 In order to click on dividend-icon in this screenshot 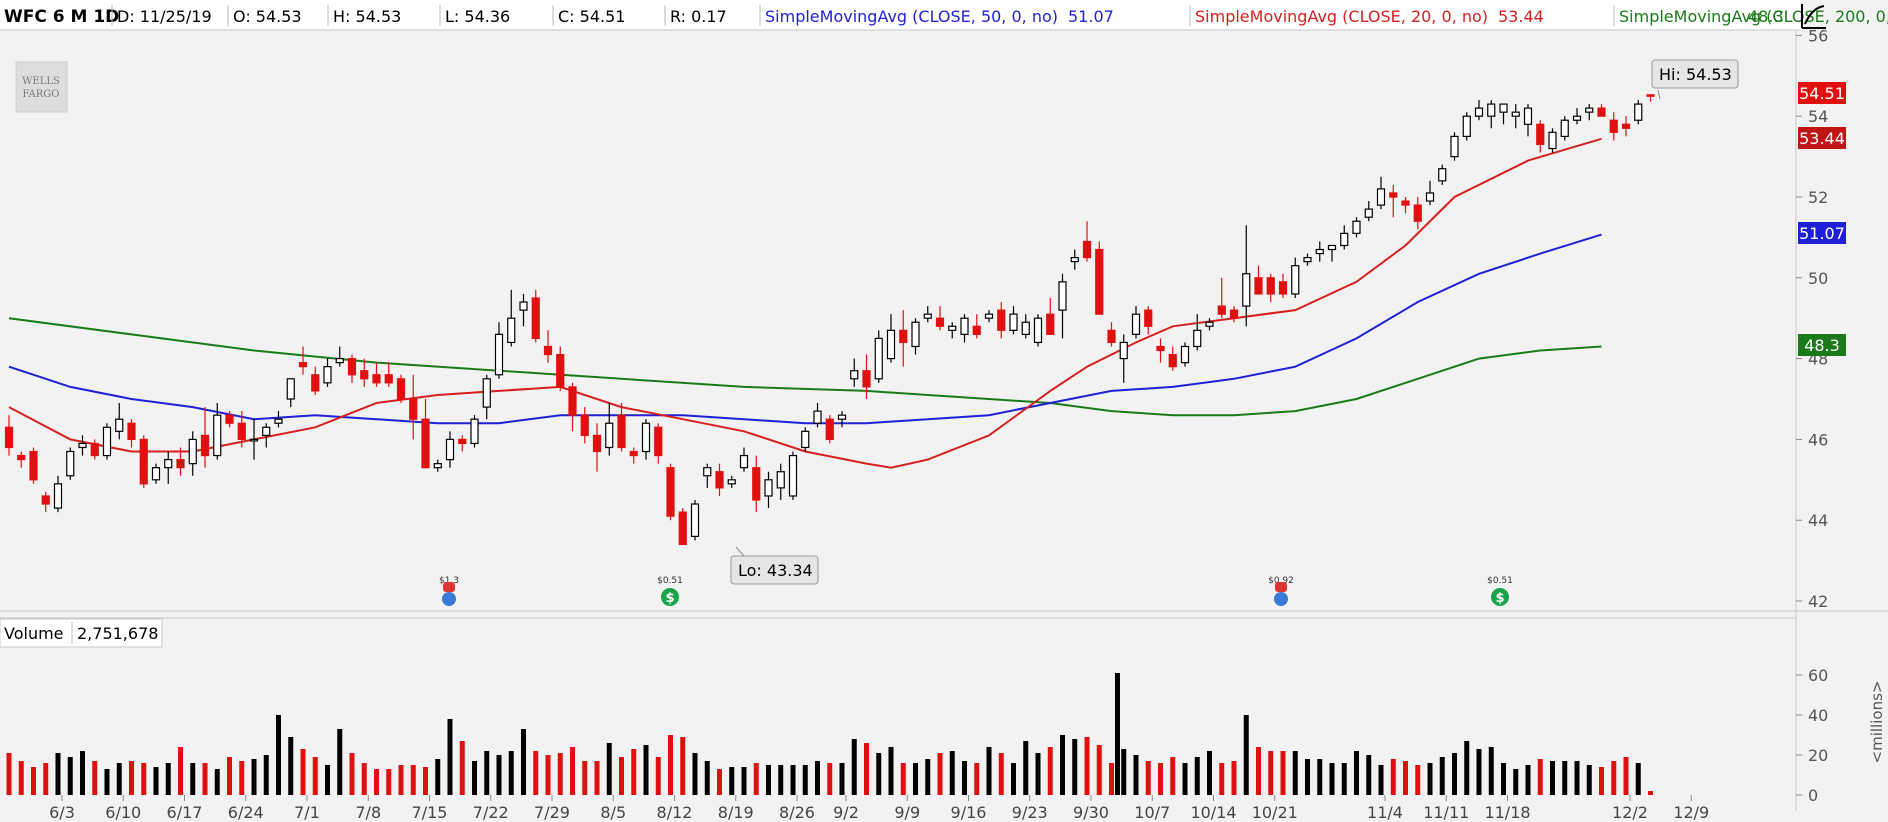, I will do `click(1500, 597)`.